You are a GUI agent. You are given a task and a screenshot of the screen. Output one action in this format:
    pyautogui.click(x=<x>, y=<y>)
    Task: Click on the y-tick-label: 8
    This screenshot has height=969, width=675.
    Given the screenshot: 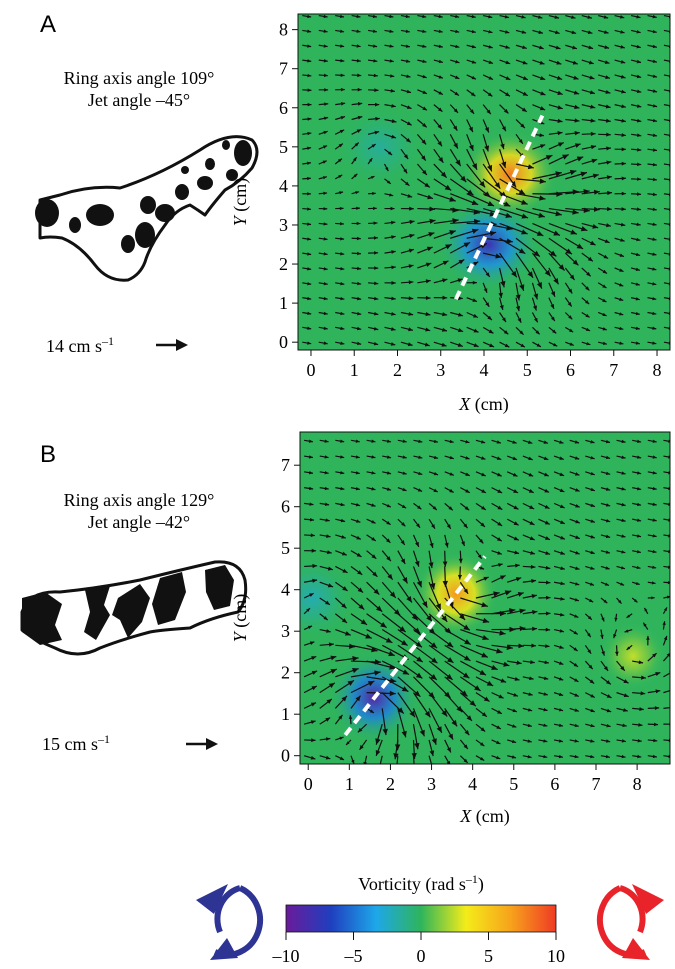 What is the action you would take?
    pyautogui.click(x=283, y=30)
    